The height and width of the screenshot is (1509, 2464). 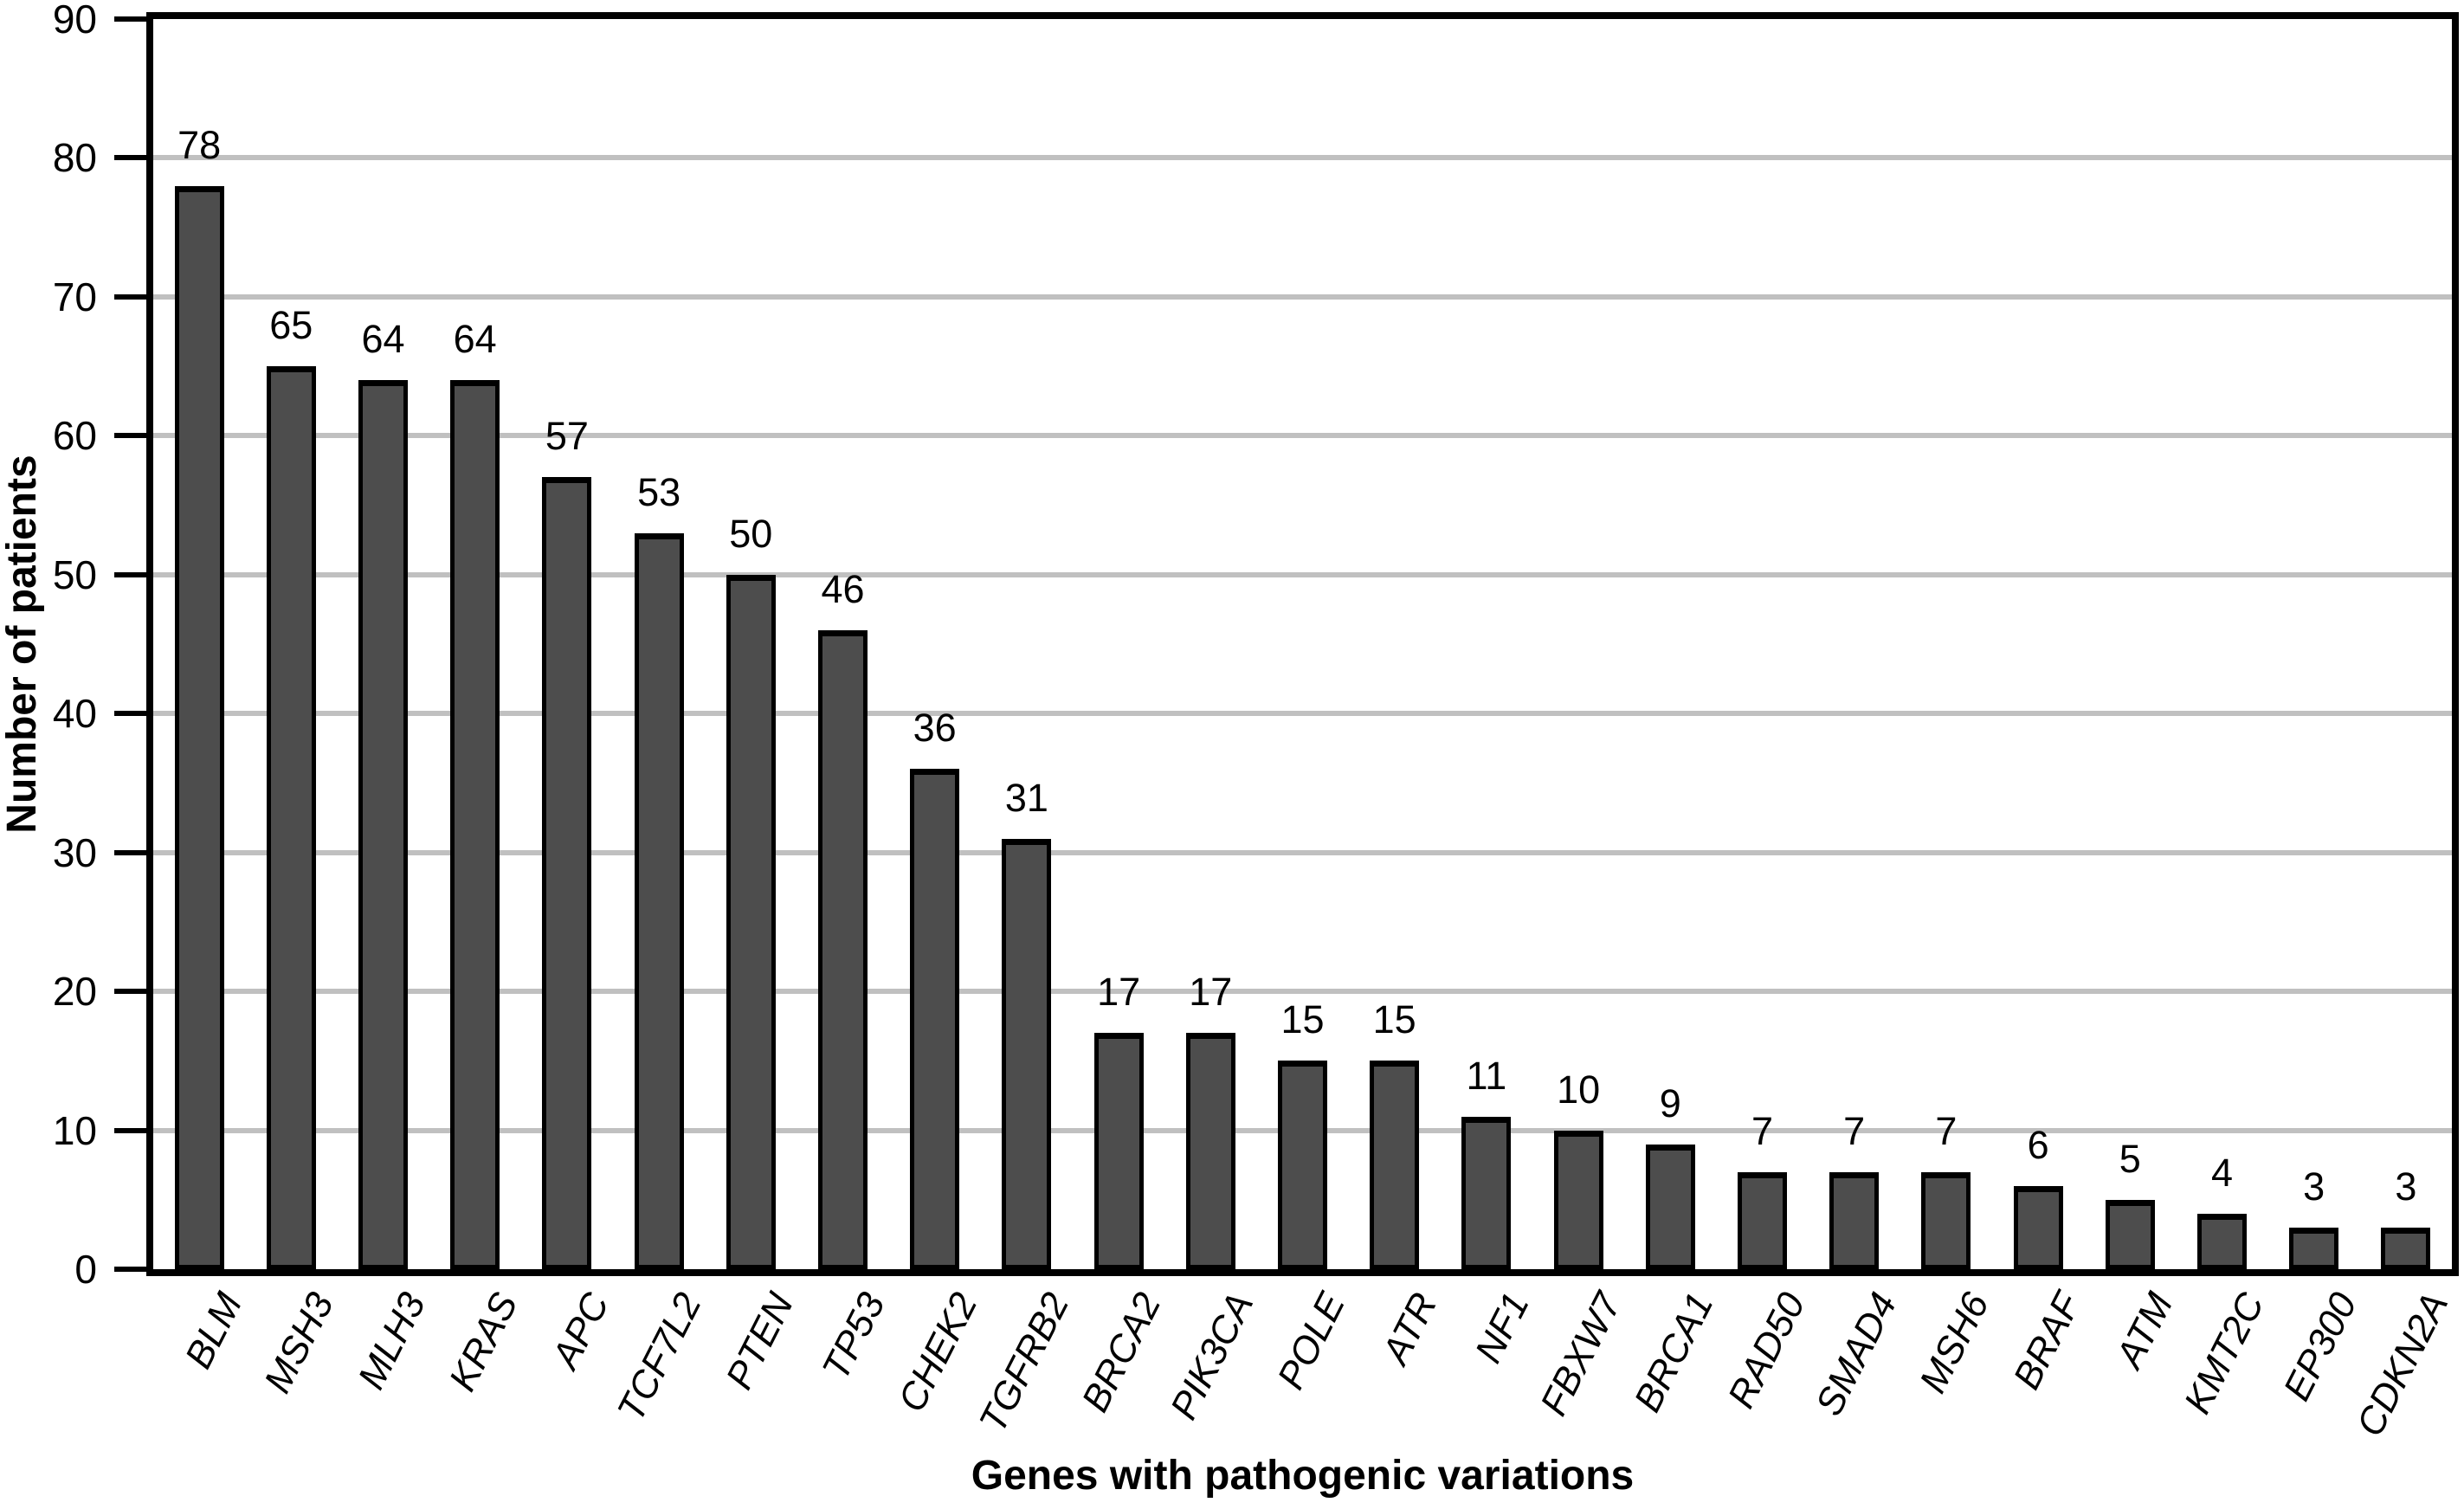 What do you see at coordinates (1579, 1089) in the screenshot?
I see `bar-value-label: 10` at bounding box center [1579, 1089].